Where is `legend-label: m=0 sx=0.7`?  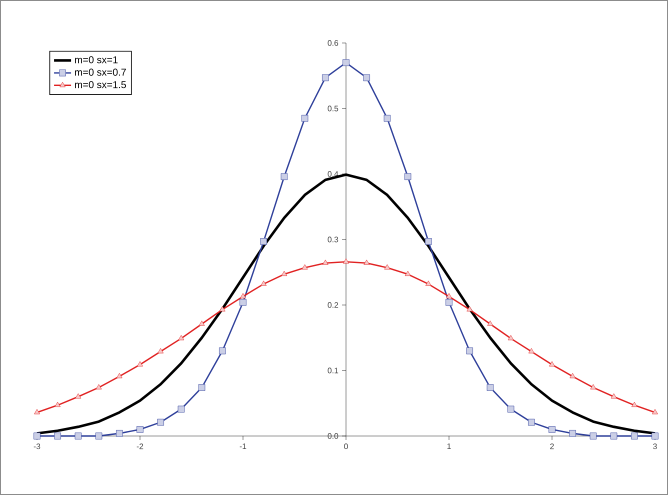 legend-label: m=0 sx=0.7 is located at coordinates (100, 72).